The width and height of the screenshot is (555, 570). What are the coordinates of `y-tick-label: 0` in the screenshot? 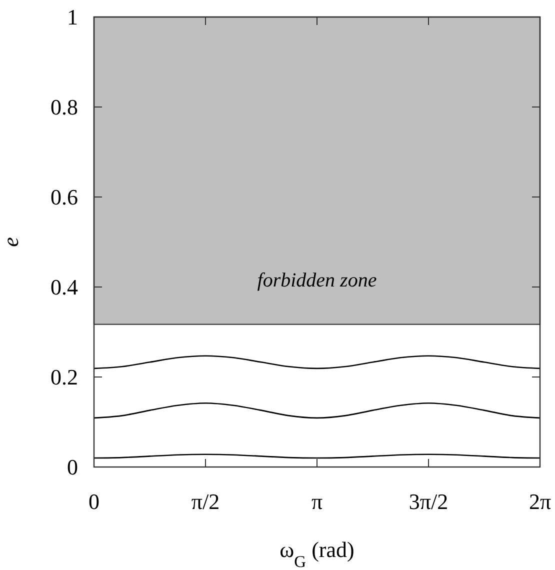 It's located at (72, 467).